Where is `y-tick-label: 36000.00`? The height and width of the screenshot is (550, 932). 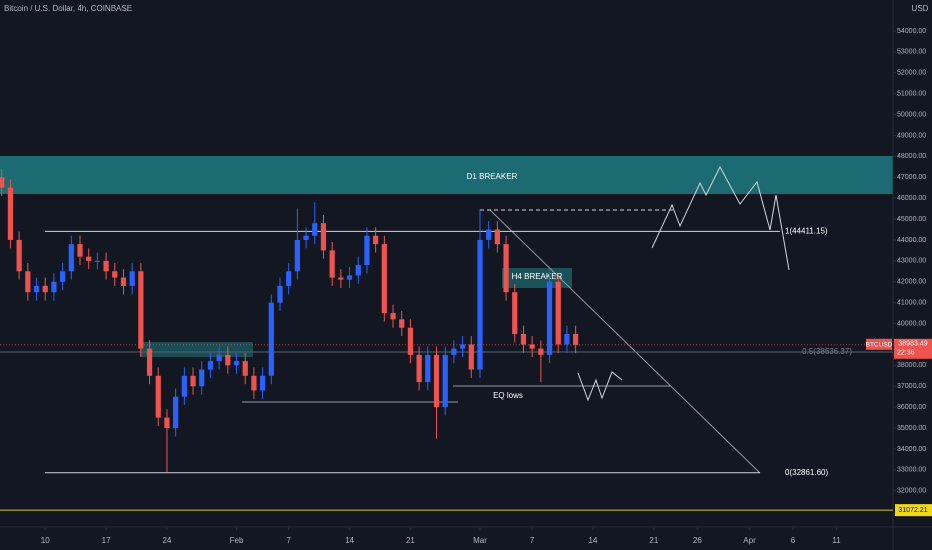
y-tick-label: 36000.00 is located at coordinates (911, 407).